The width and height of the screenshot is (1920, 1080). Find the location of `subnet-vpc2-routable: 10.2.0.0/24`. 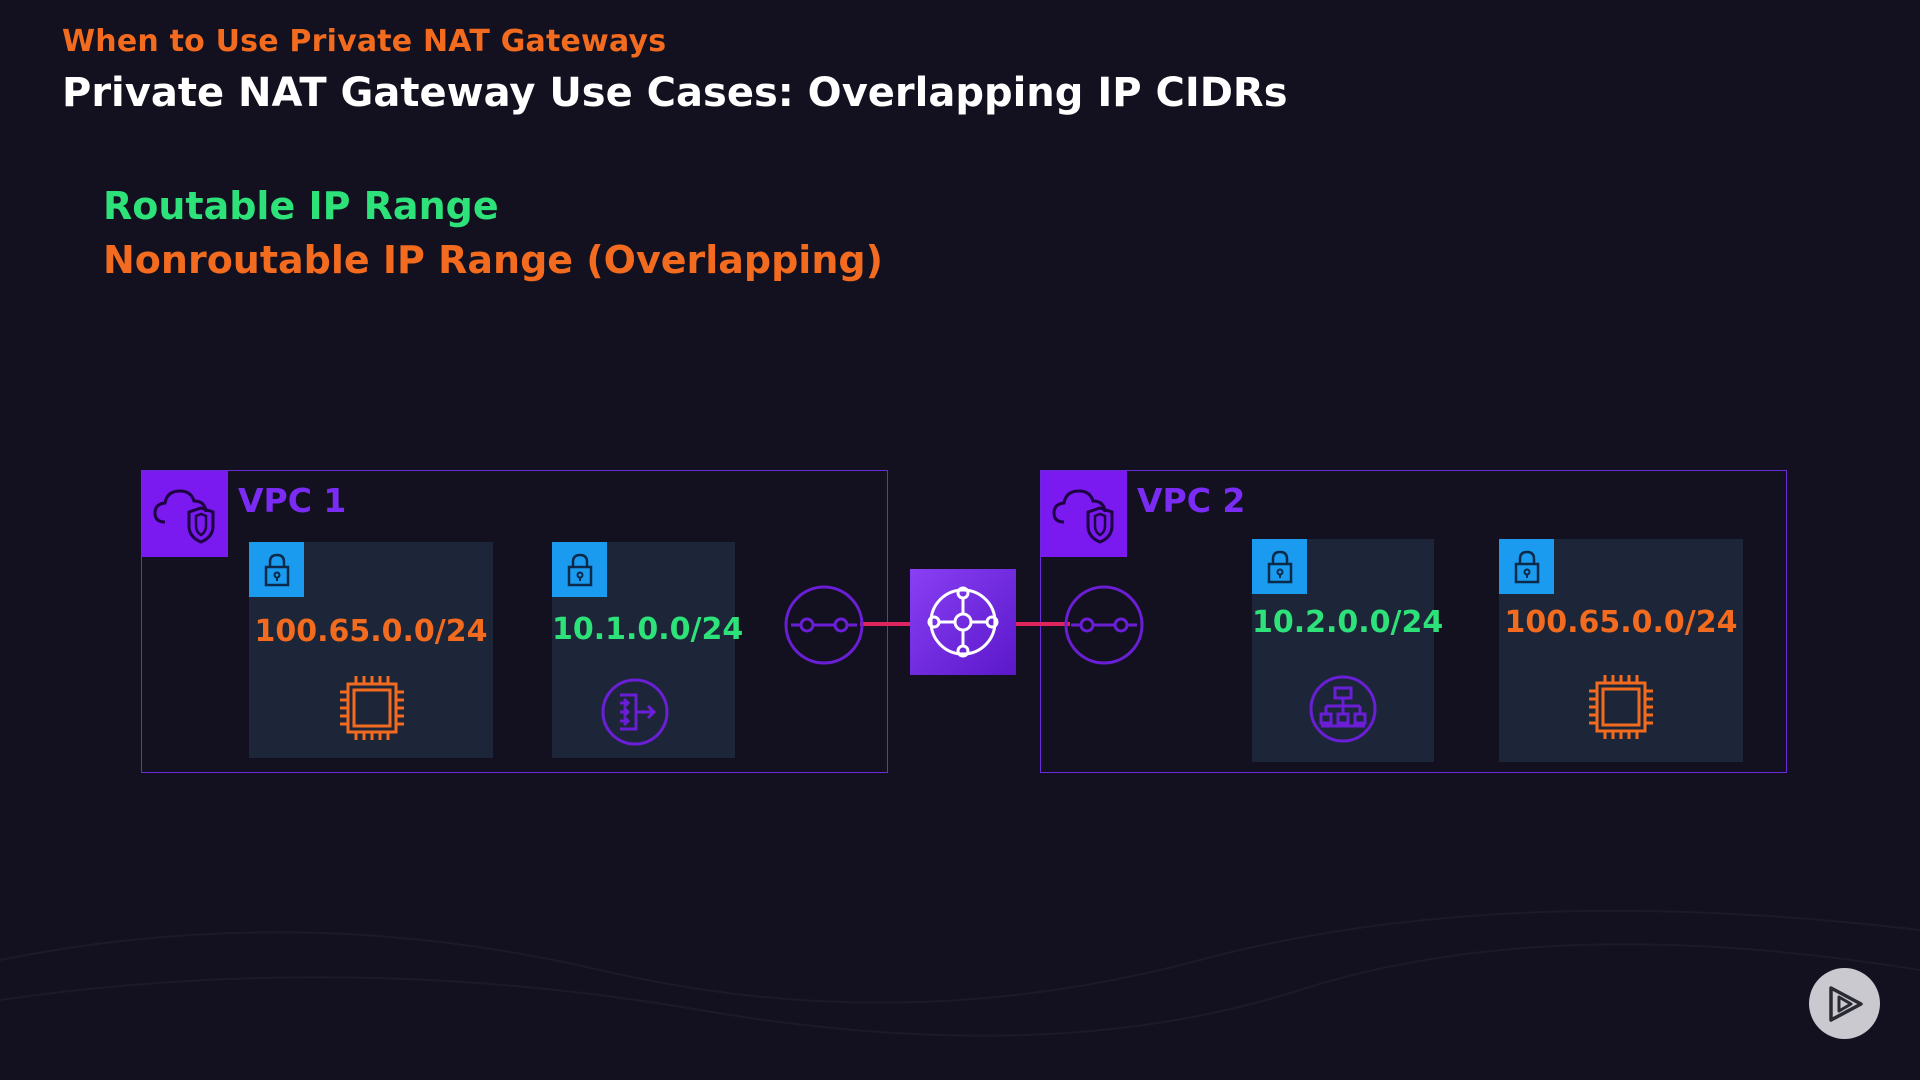

subnet-vpc2-routable: 10.2.0.0/24 is located at coordinates (1348, 650).